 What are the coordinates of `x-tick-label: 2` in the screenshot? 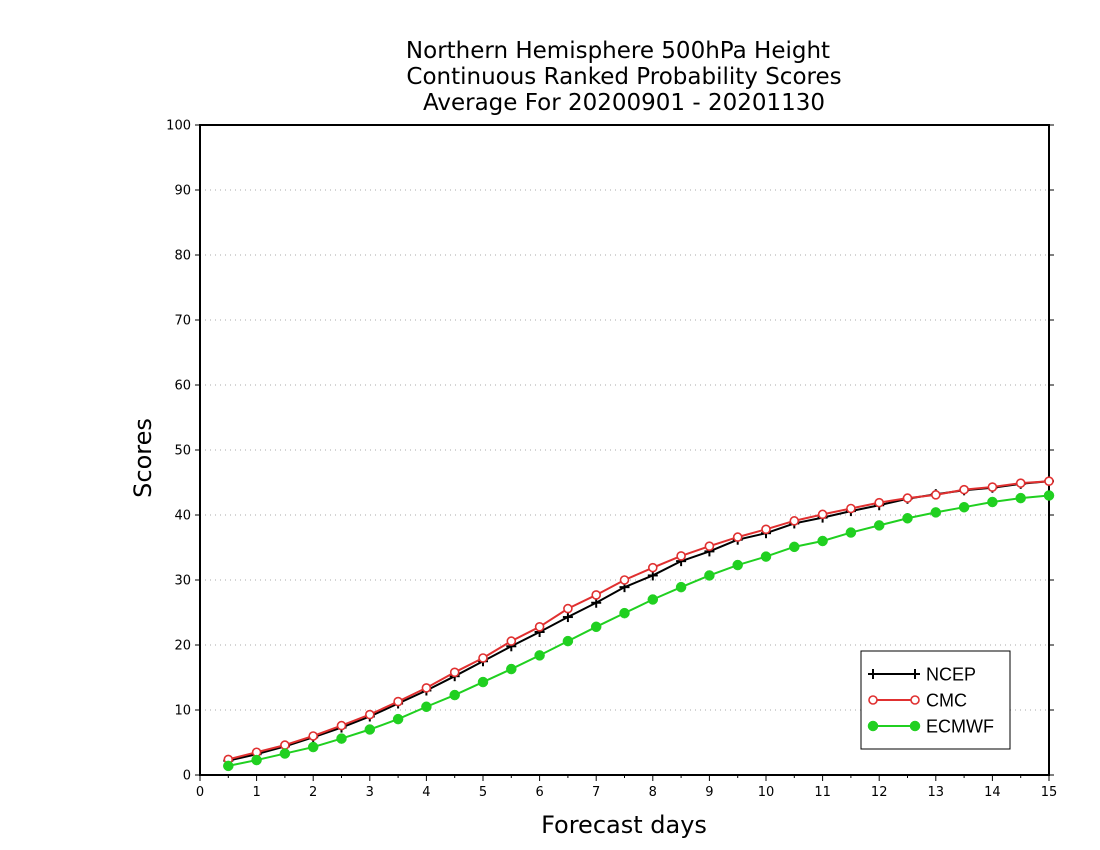 It's located at (313, 792).